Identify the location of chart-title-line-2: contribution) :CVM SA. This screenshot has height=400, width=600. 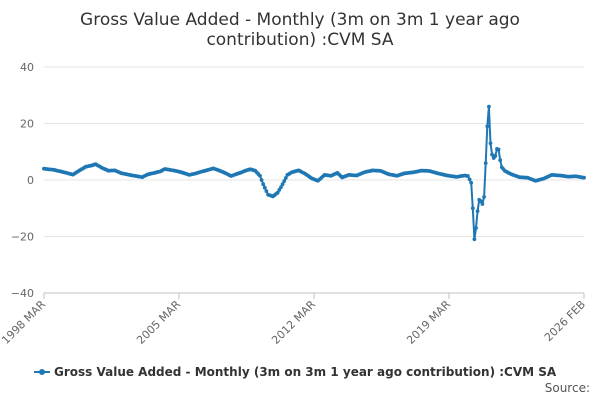
(299, 40).